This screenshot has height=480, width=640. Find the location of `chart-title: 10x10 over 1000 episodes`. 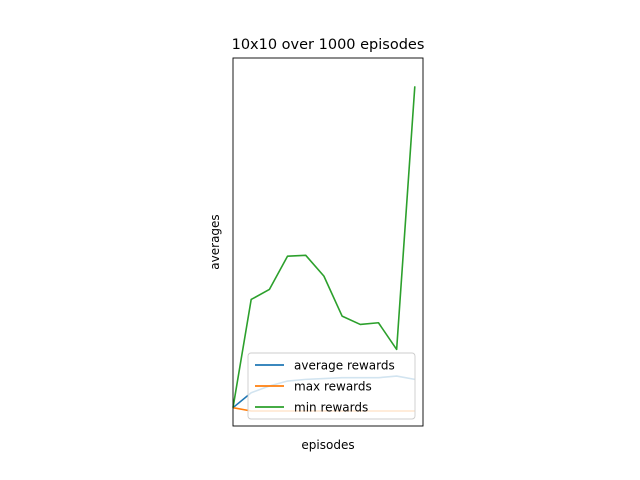

chart-title: 10x10 over 1000 episodes is located at coordinates (328, 45).